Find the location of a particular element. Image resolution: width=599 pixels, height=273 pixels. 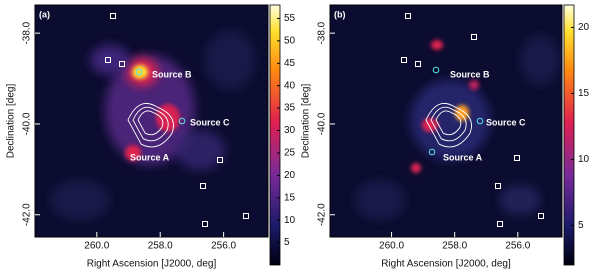

colorbar-tick-label: 50 is located at coordinates (290, 41).